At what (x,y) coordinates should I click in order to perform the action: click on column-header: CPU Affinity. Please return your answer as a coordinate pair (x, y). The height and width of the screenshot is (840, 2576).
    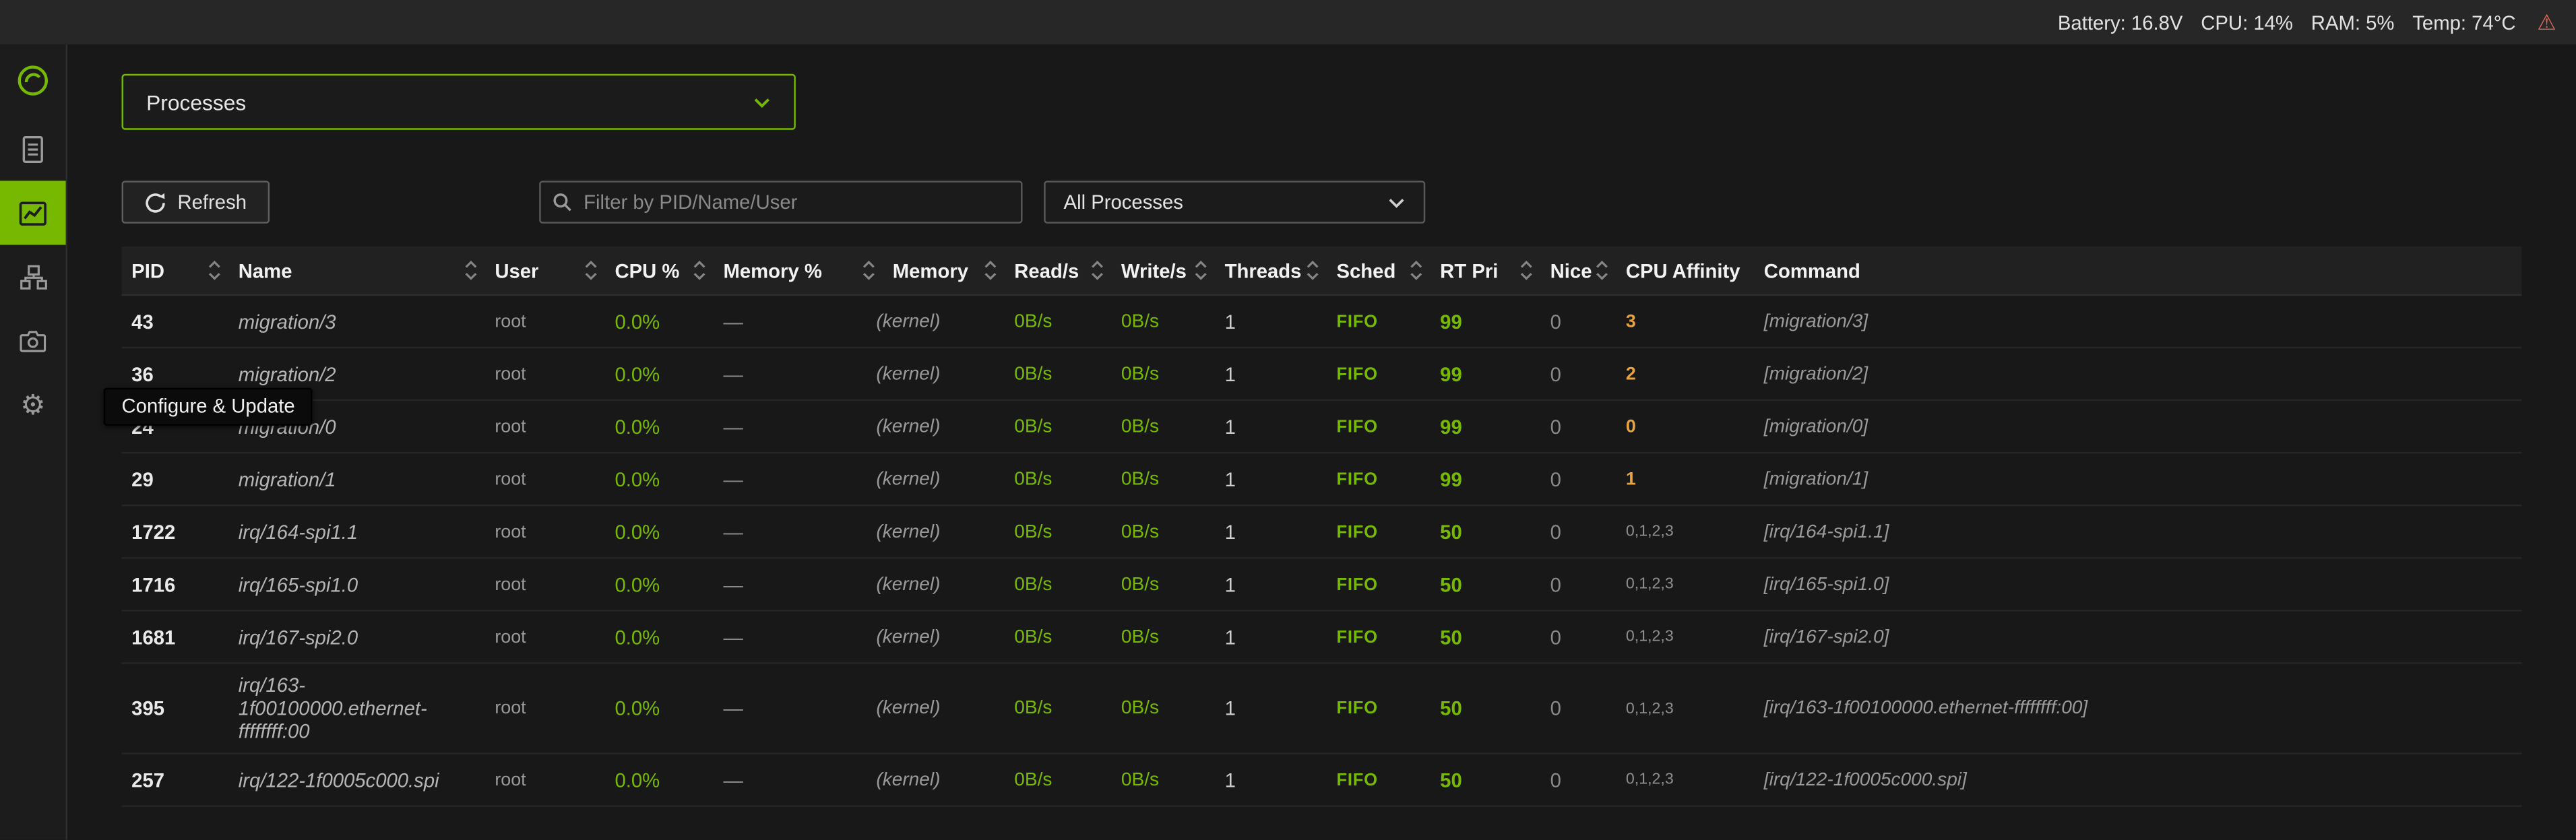
    Looking at the image, I should click on (1695, 270).